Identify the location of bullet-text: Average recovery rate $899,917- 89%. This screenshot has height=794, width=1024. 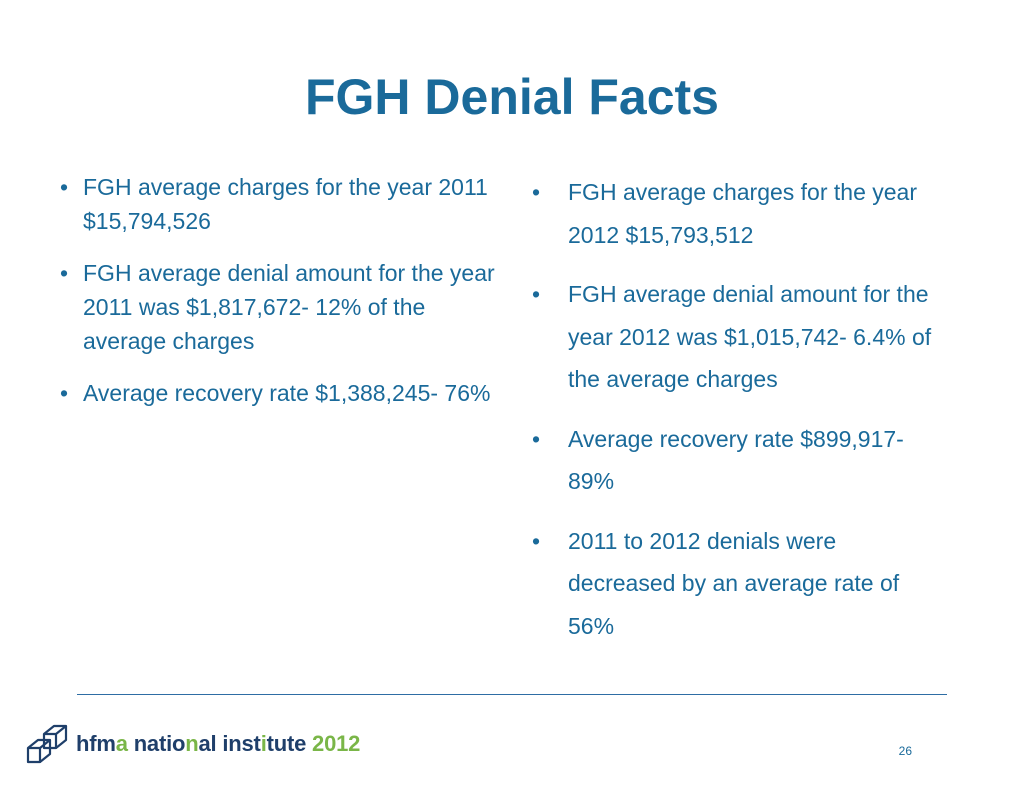
(736, 460).